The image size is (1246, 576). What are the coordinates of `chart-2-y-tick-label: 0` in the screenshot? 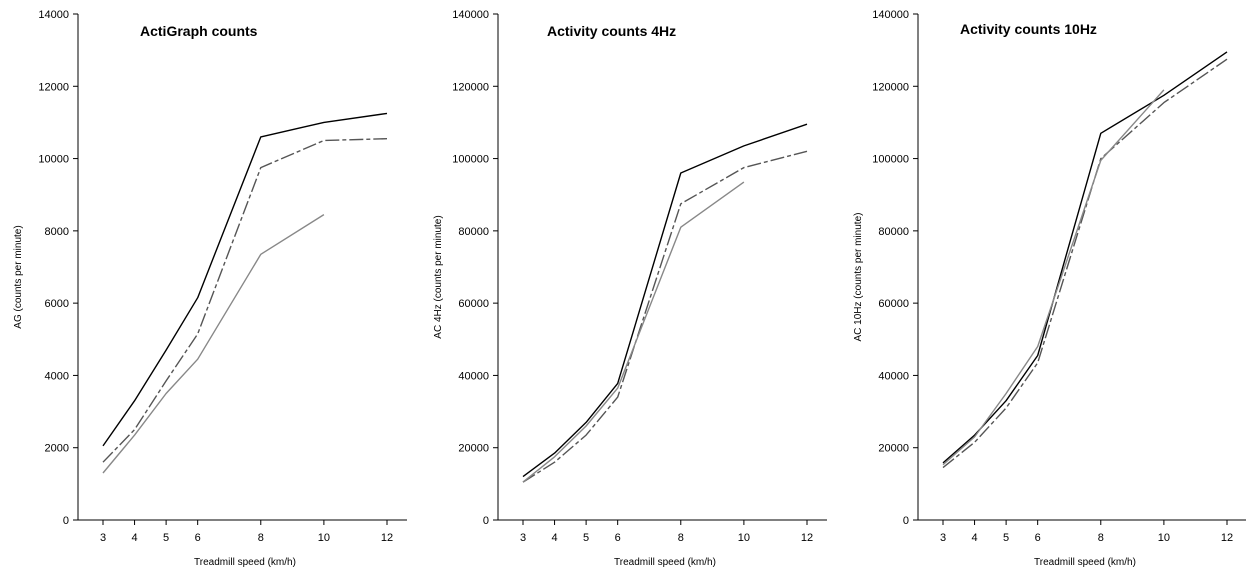 It's located at (486, 521).